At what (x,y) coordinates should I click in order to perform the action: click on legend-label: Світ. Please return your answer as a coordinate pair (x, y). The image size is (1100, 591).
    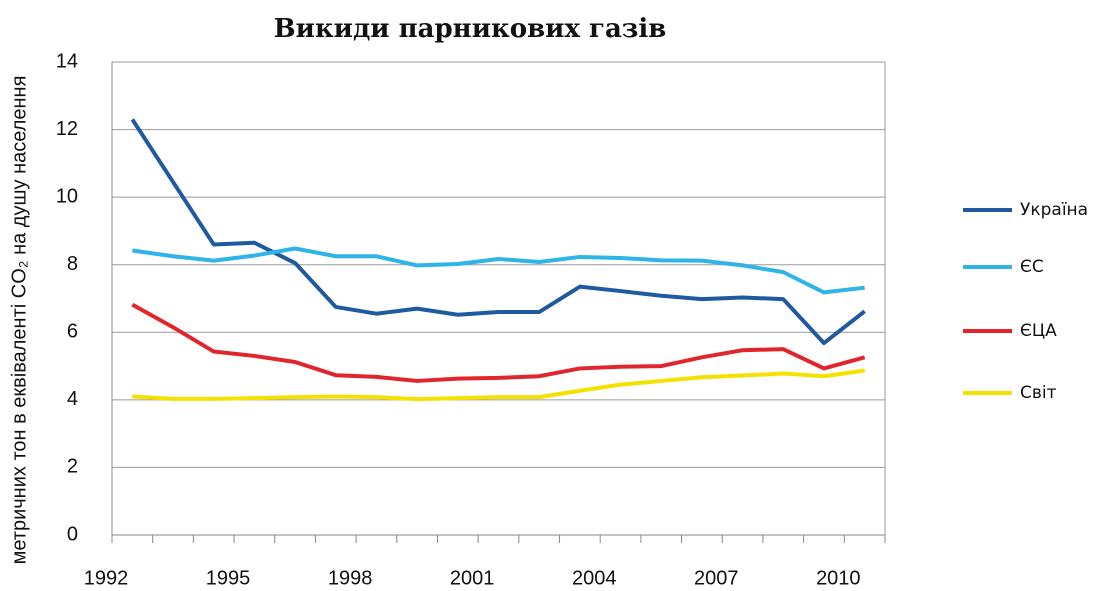
    Looking at the image, I should click on (1038, 393).